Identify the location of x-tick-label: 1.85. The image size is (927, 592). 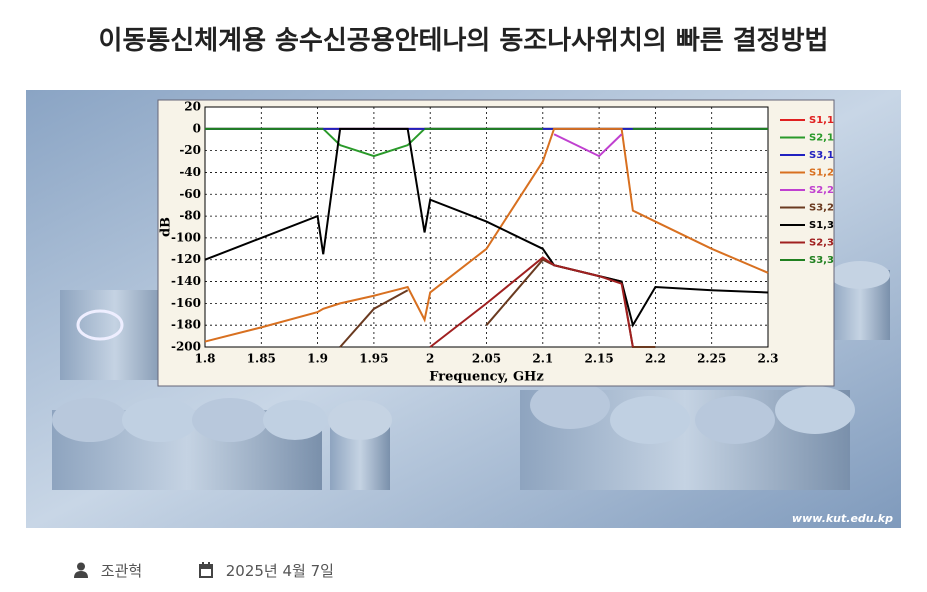
(261, 359).